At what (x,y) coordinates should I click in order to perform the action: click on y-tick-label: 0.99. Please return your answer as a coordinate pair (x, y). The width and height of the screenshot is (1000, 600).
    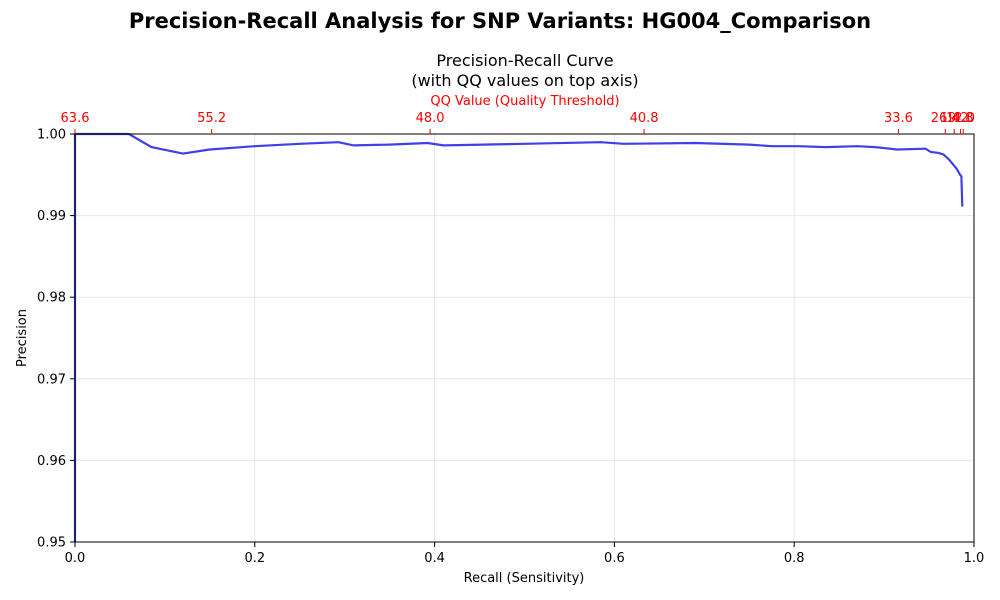
    Looking at the image, I should click on (51, 216).